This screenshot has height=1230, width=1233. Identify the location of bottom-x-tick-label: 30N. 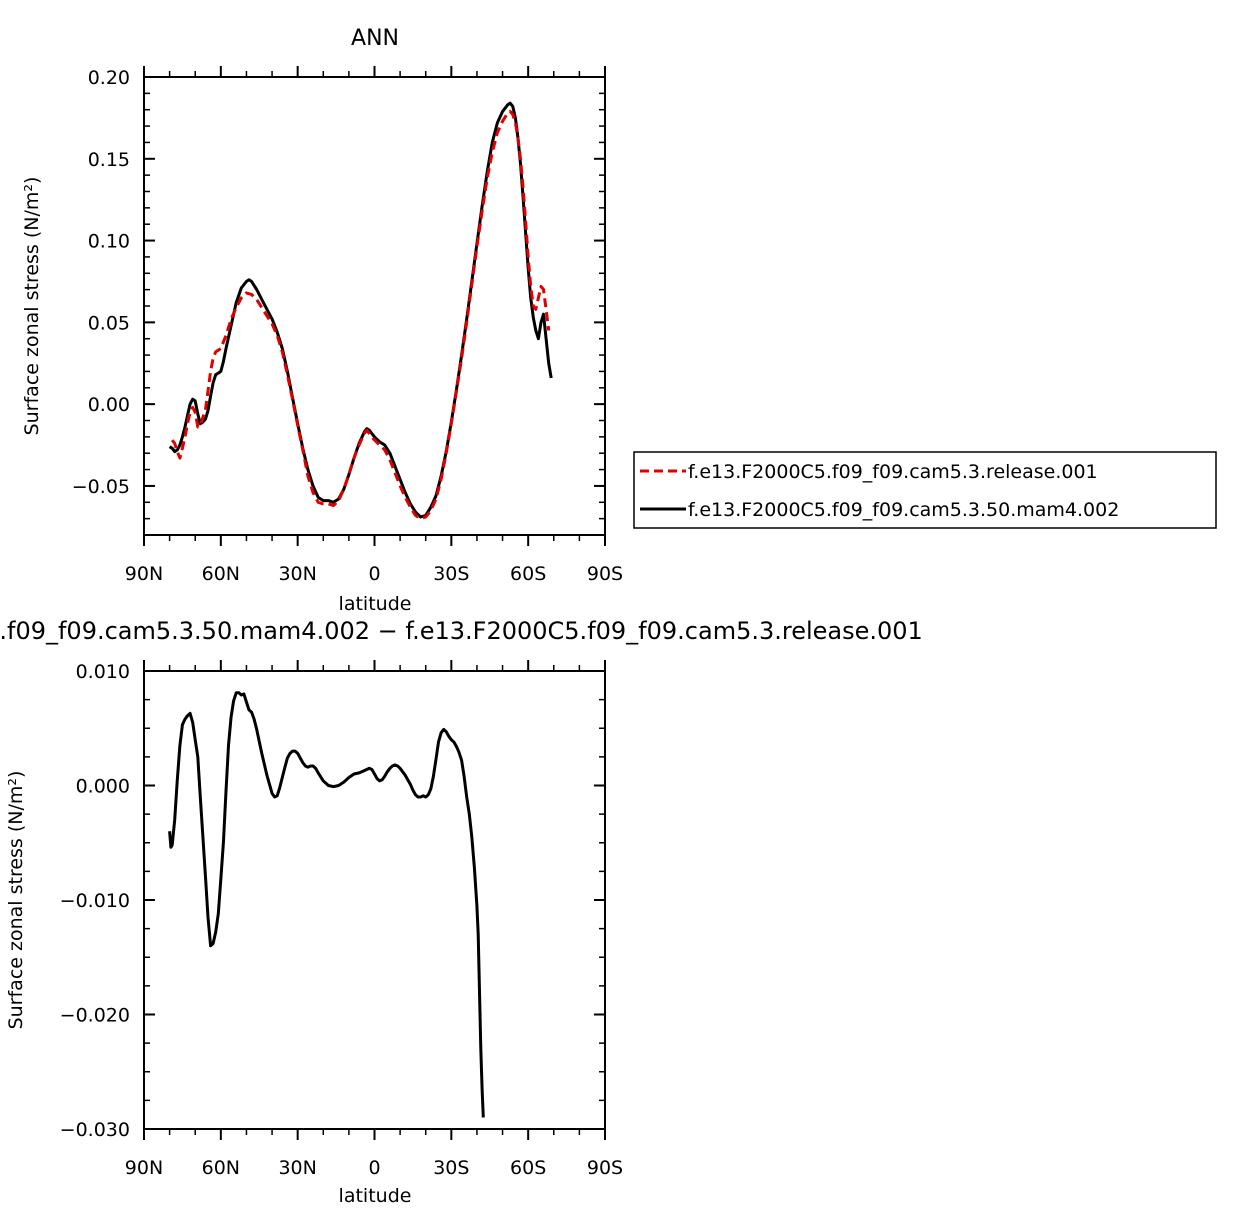
(297, 1168).